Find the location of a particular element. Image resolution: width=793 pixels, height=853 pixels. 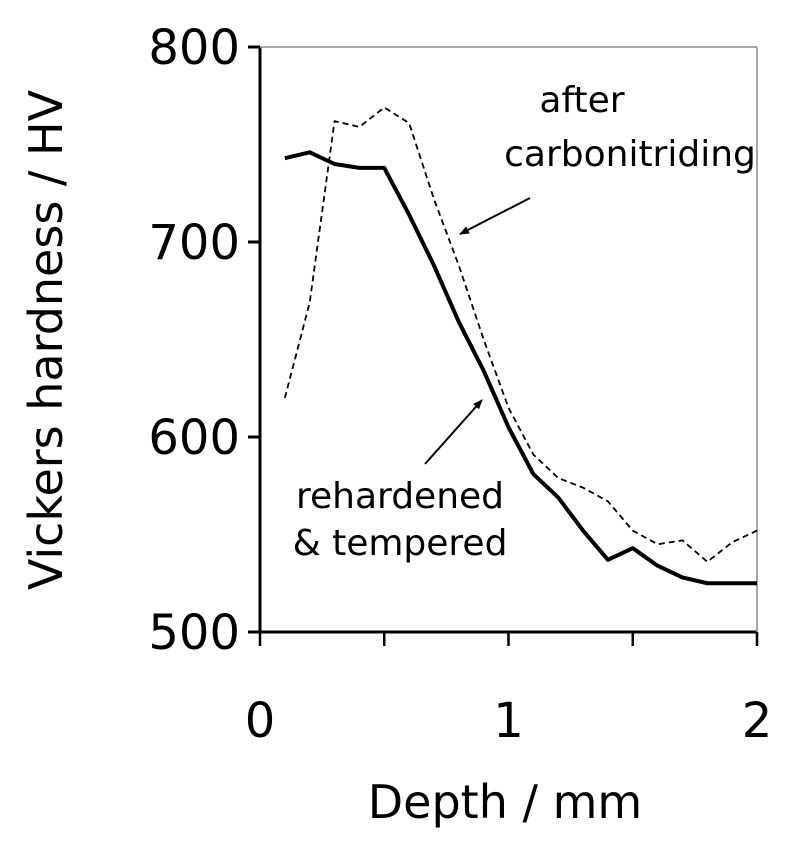

arrow-after-carbonitriding is located at coordinates (495, 216).